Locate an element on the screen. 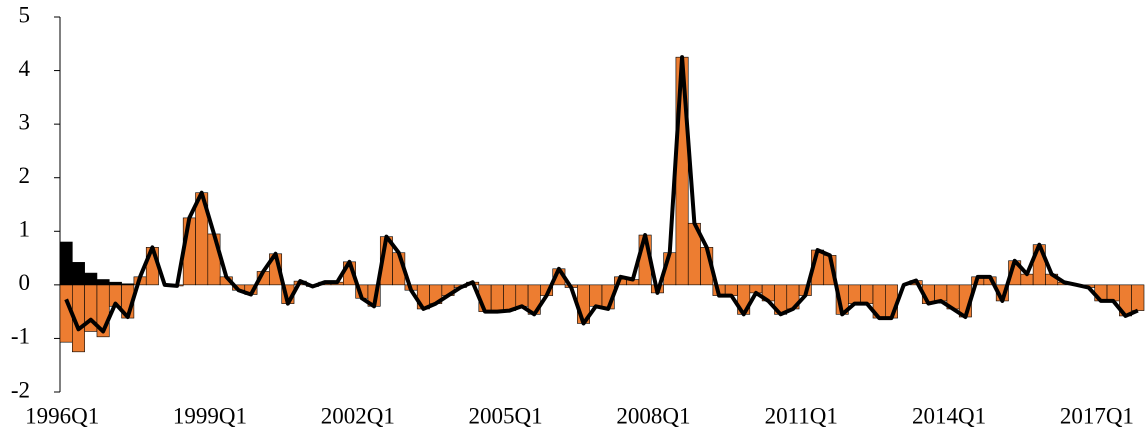 This screenshot has width=1147, height=443. x-tick-label: 2017Q1 is located at coordinates (1097, 415).